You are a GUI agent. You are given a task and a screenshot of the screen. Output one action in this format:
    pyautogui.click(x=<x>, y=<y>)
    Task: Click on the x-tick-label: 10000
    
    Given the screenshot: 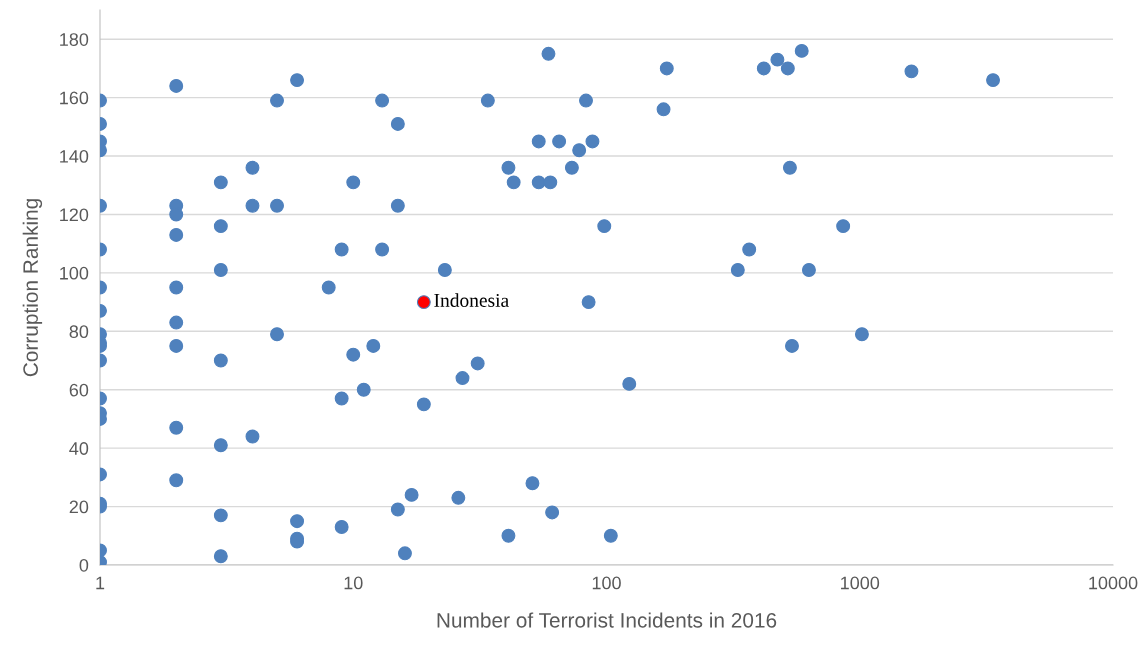 What is the action you would take?
    pyautogui.click(x=1113, y=583)
    